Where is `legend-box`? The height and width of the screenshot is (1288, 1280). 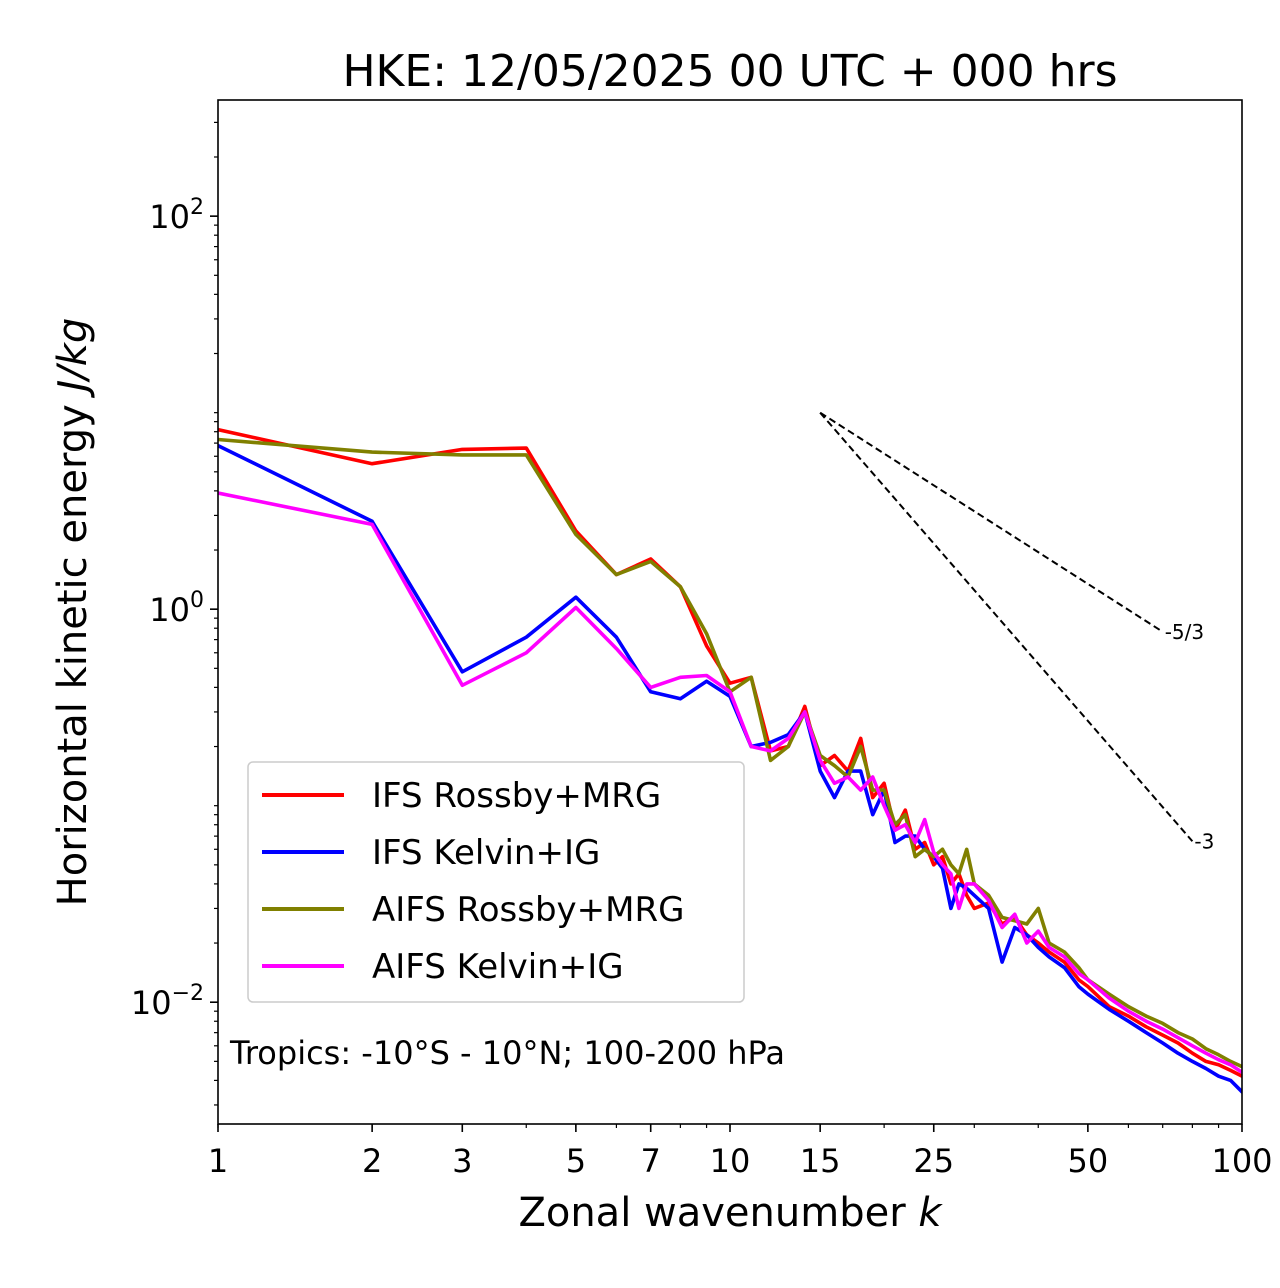
legend-box is located at coordinates (496, 882).